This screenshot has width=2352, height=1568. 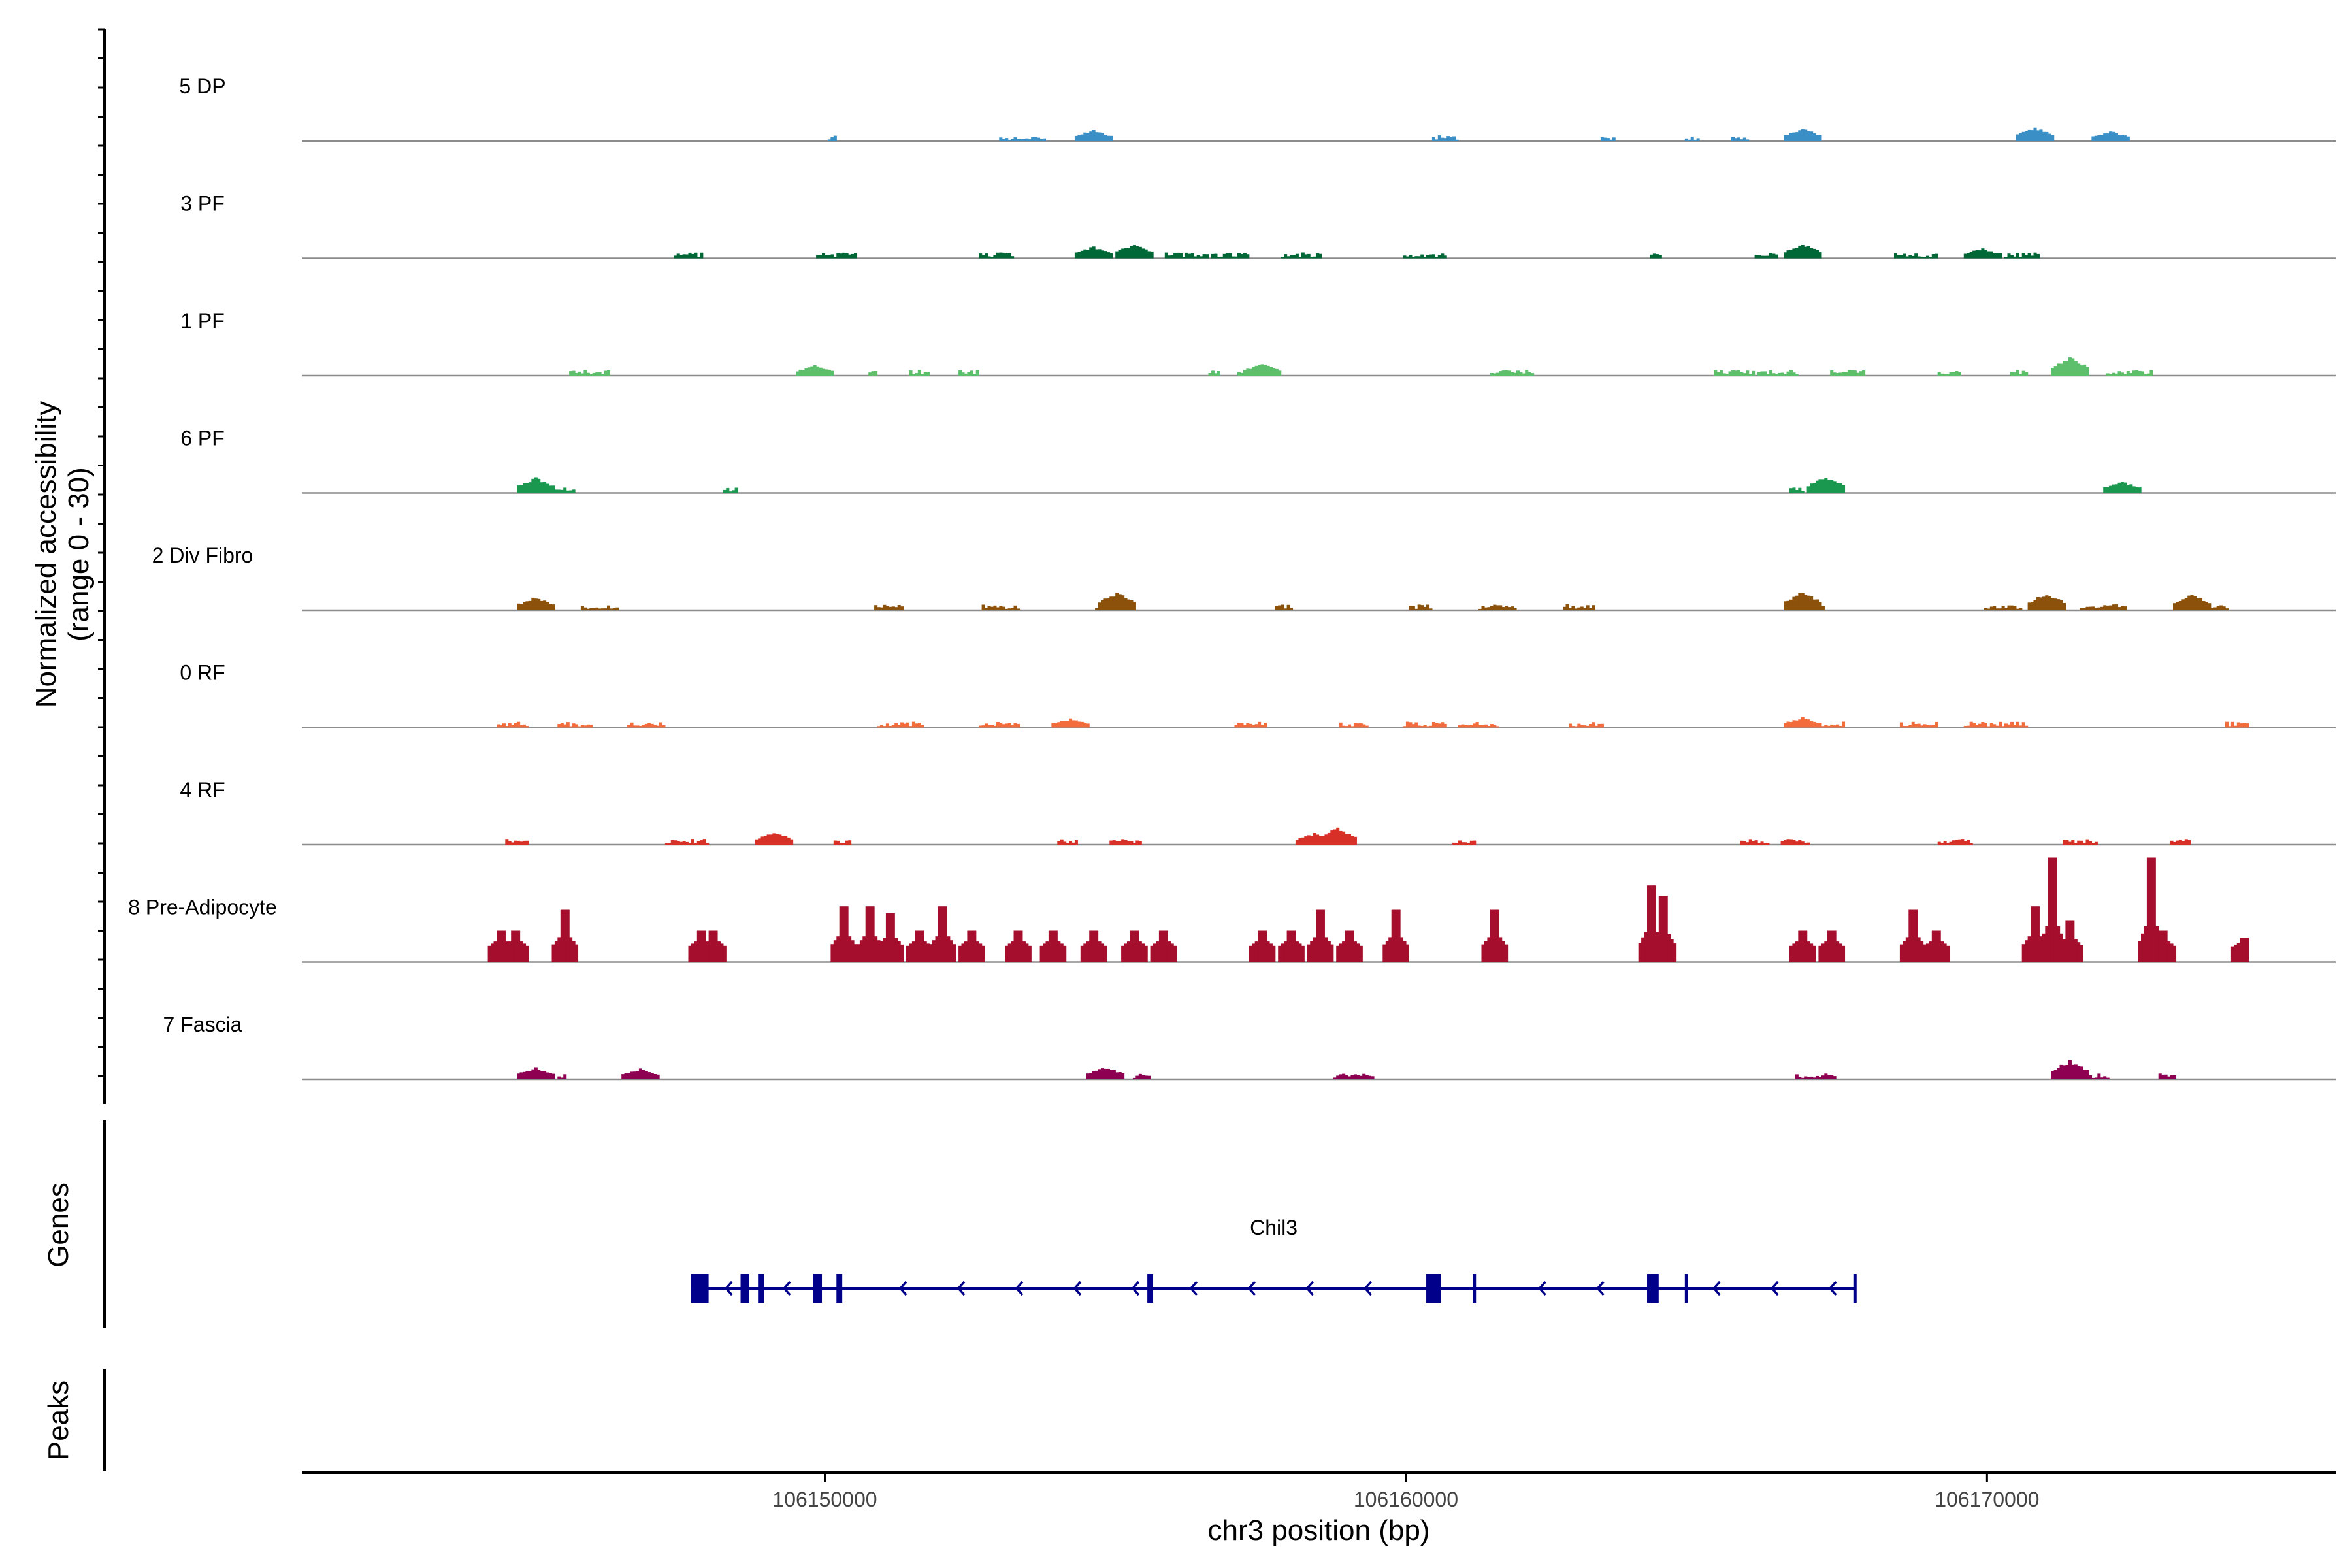 I want to click on genes-panel-label: Genes, so click(x=58, y=1225).